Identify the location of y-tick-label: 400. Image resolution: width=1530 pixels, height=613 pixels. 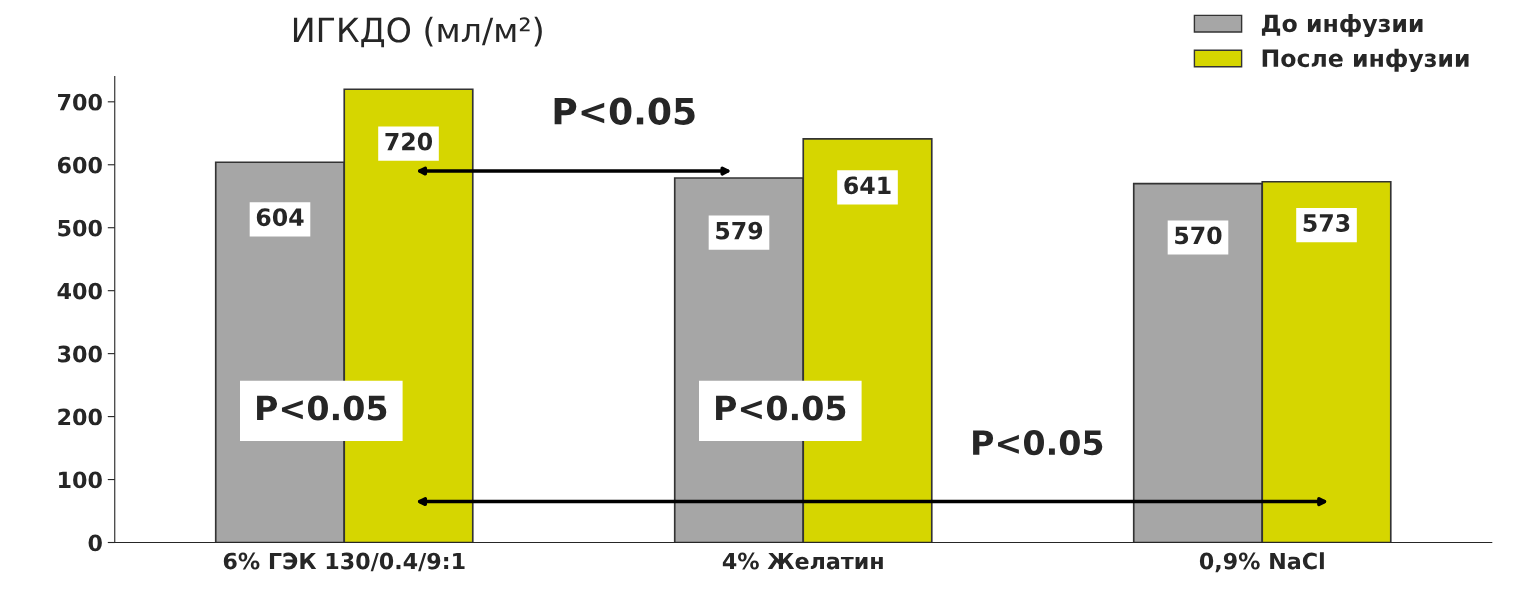
(79, 291).